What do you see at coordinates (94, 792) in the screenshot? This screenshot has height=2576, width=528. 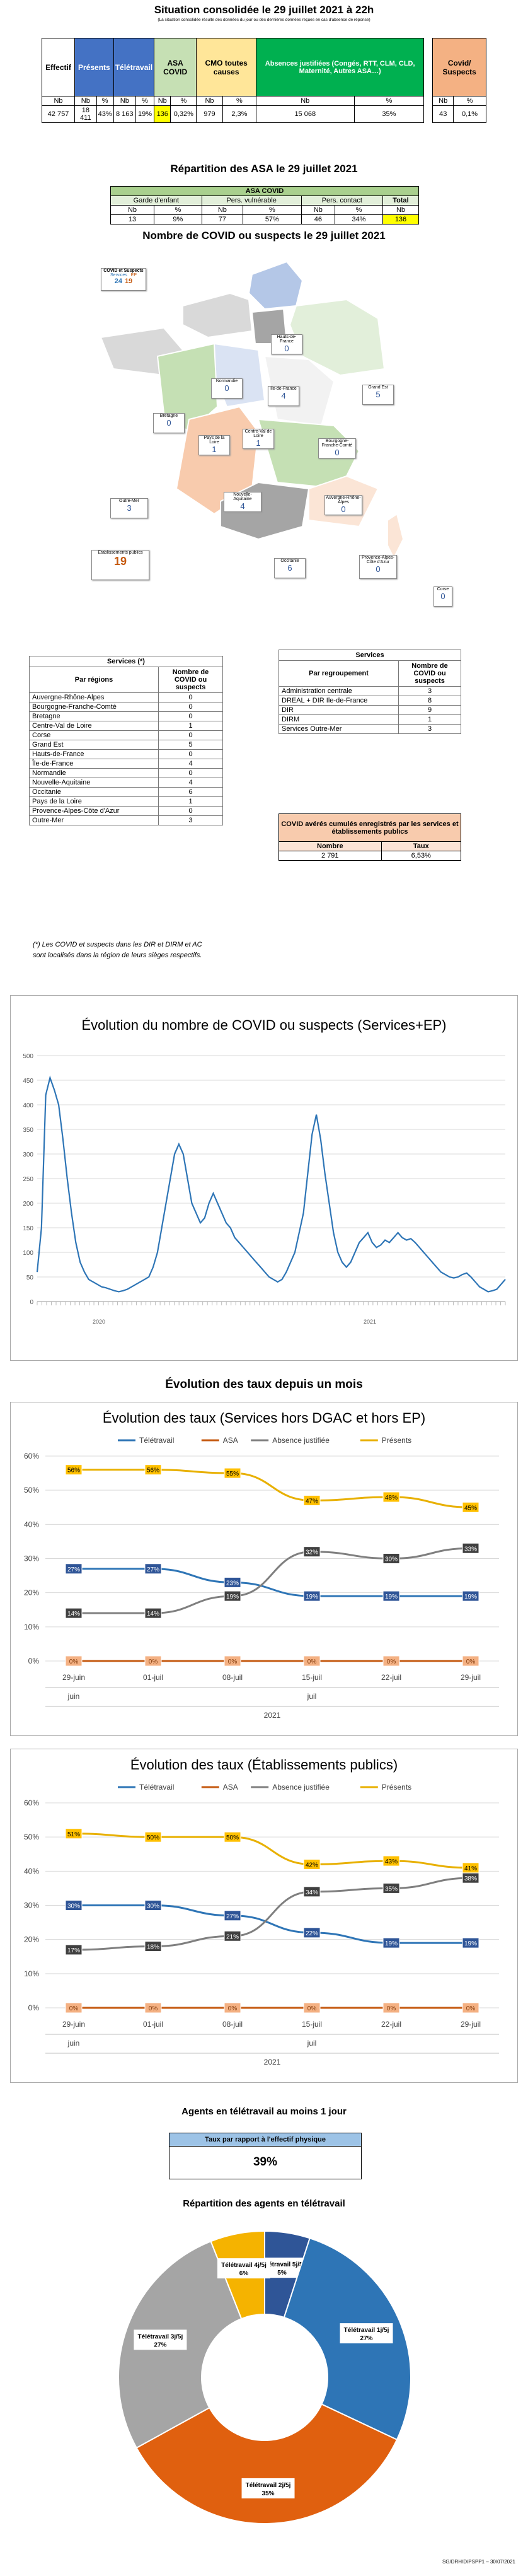 I see `region-name: Occitanie` at bounding box center [94, 792].